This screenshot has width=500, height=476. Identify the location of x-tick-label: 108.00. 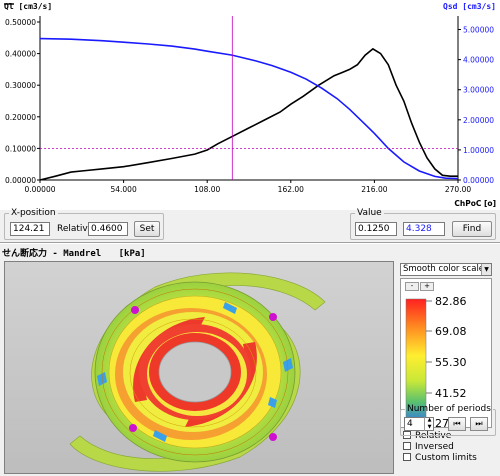
(207, 189).